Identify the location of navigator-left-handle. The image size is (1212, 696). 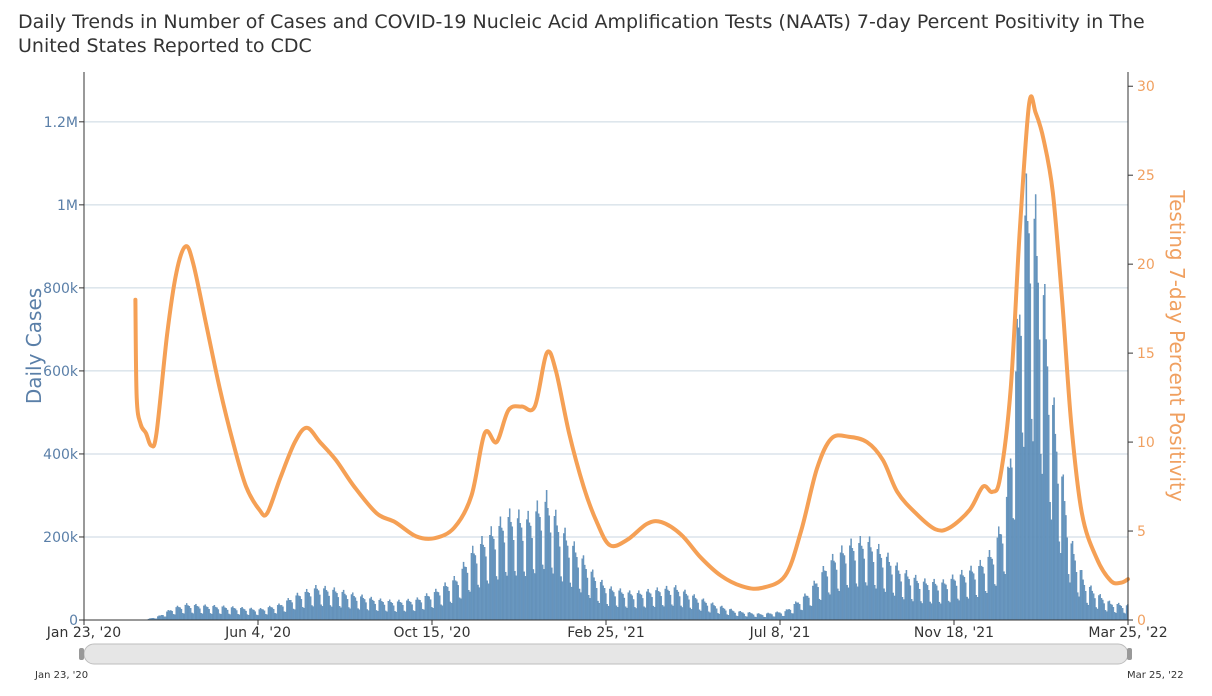
(81, 654).